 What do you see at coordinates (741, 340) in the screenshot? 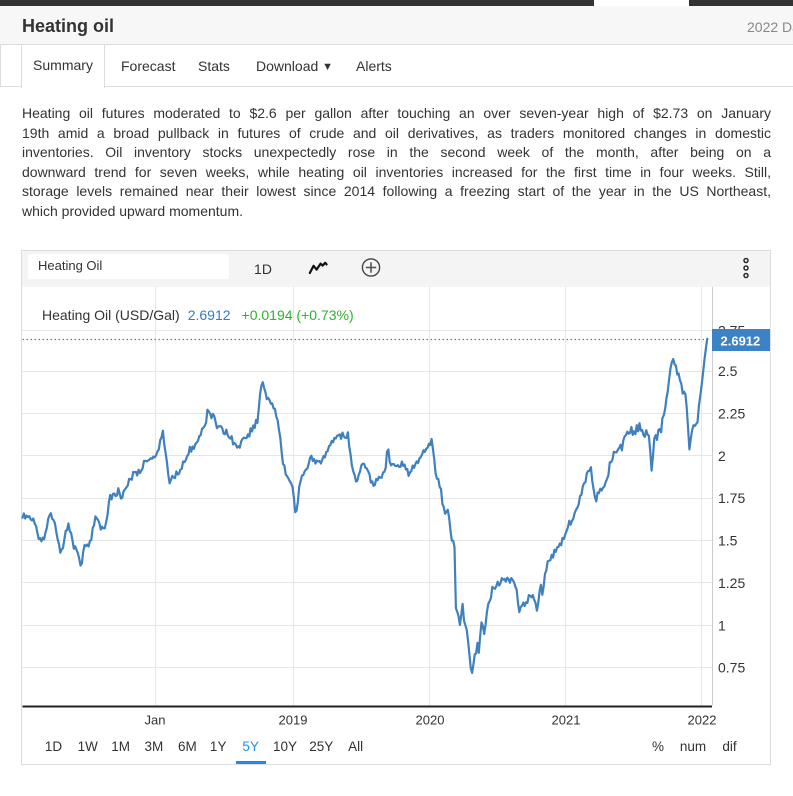
I see `svg-text: 2.6912` at bounding box center [741, 340].